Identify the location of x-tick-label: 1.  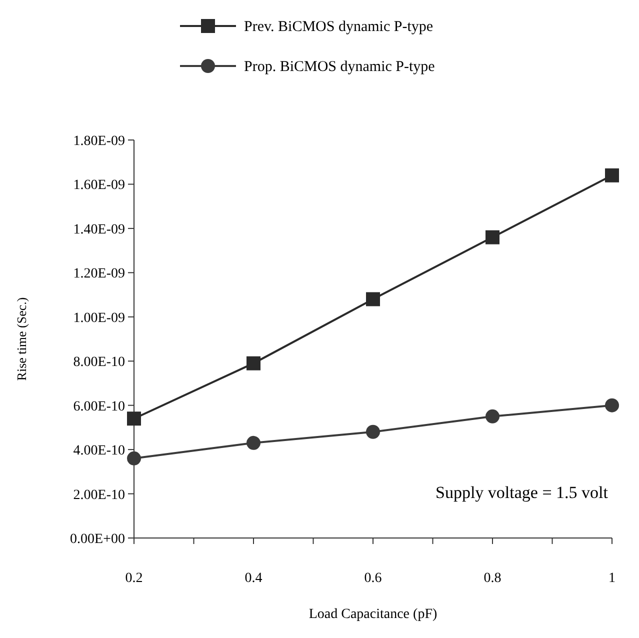
(612, 578).